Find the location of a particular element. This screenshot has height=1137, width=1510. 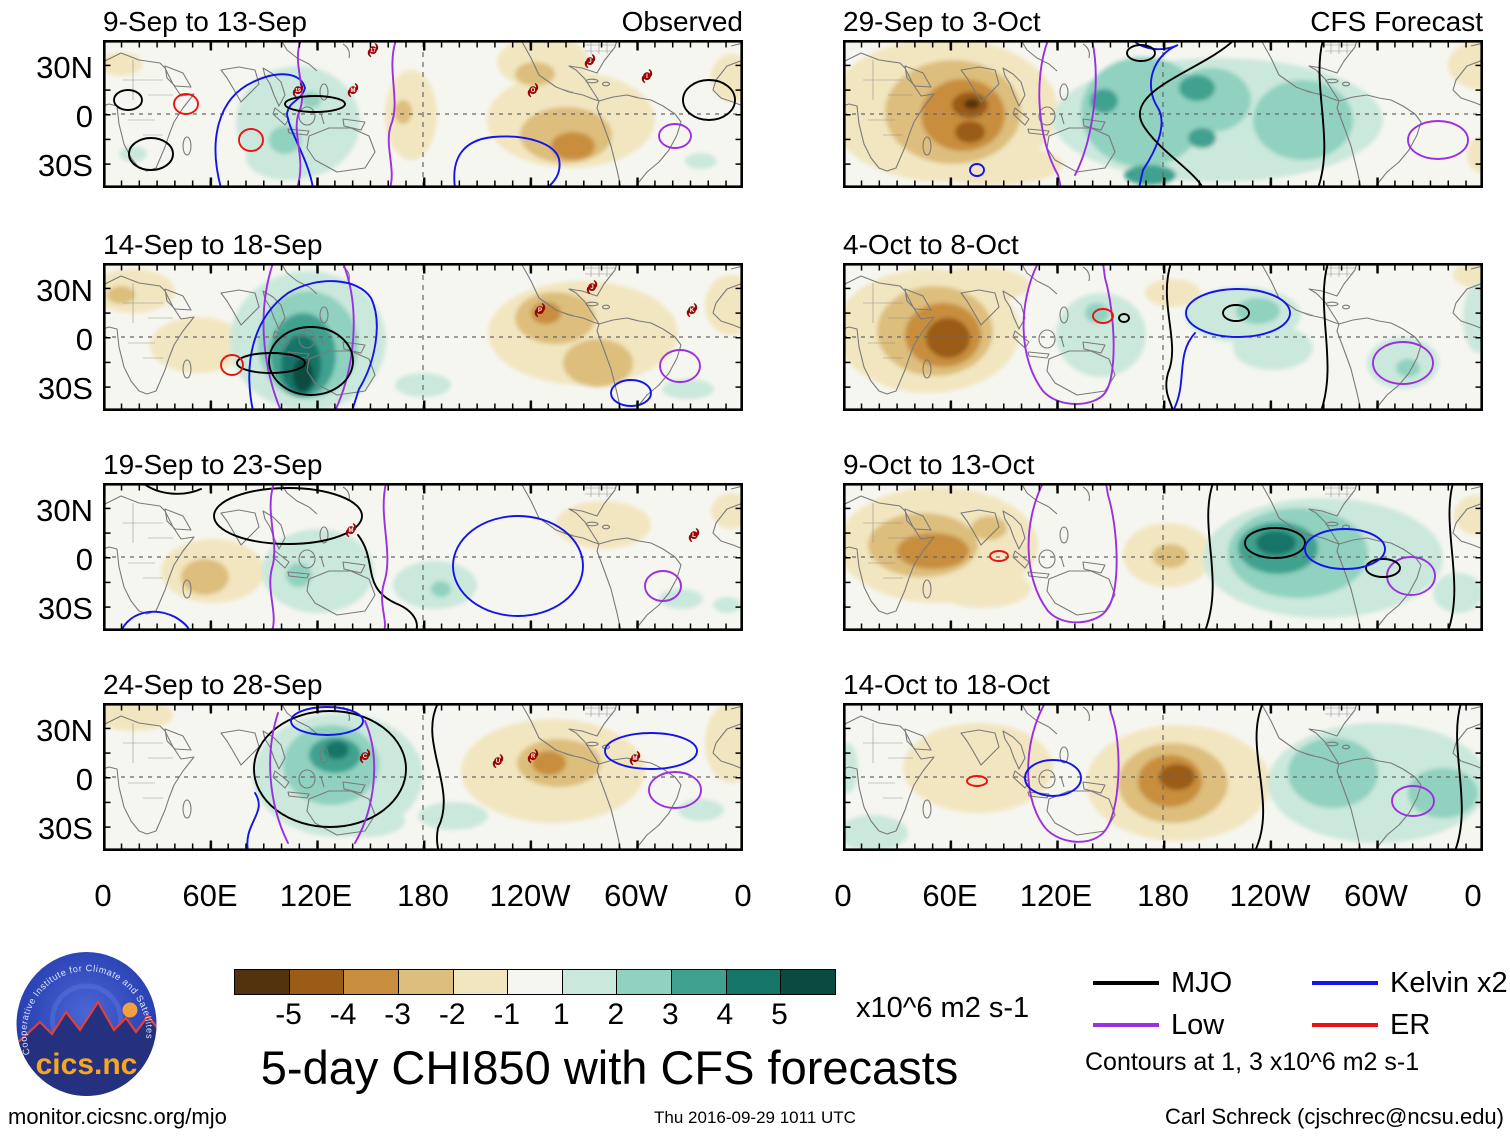

map-panel-1: 17 19 M O J I is located at coordinates (423, 114).